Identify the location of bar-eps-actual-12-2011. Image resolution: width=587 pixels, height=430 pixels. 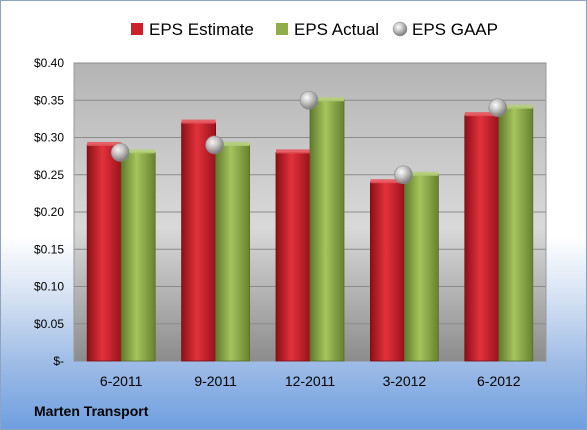
(327, 230).